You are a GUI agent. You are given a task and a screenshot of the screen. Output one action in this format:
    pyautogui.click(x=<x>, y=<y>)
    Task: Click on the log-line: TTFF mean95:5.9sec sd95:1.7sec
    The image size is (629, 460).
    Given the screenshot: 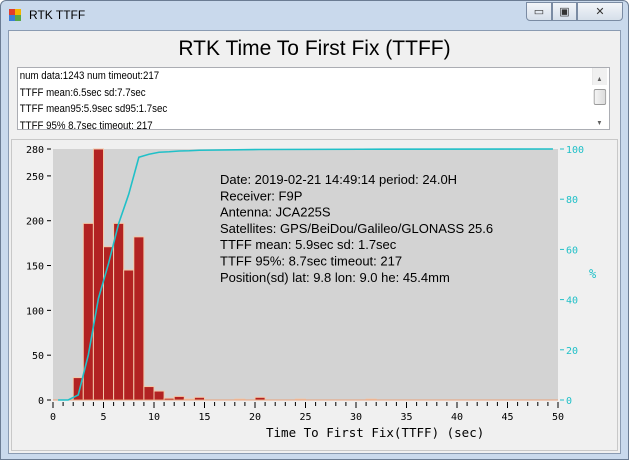 What is the action you would take?
    pyautogui.click(x=93, y=109)
    